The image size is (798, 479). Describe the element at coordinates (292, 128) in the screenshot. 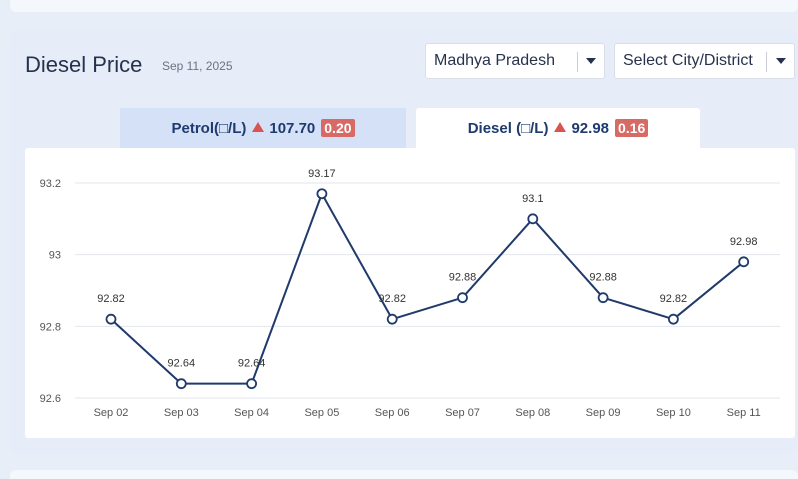

I see `tab-petrol-price: 107.70` at that location.